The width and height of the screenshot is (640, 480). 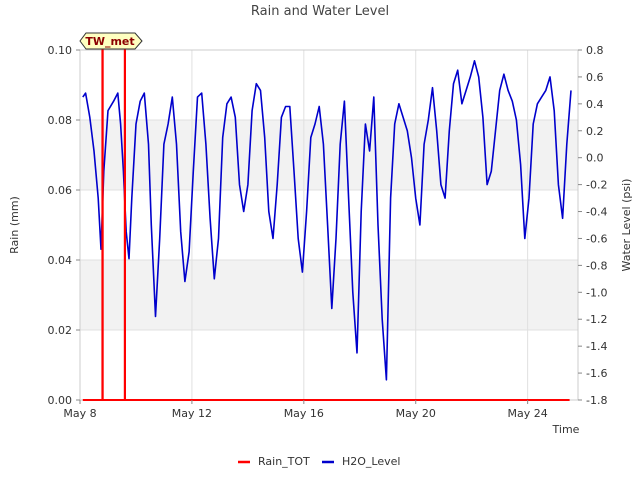 What do you see at coordinates (60, 330) in the screenshot?
I see `left-tick-label: 0.02` at bounding box center [60, 330].